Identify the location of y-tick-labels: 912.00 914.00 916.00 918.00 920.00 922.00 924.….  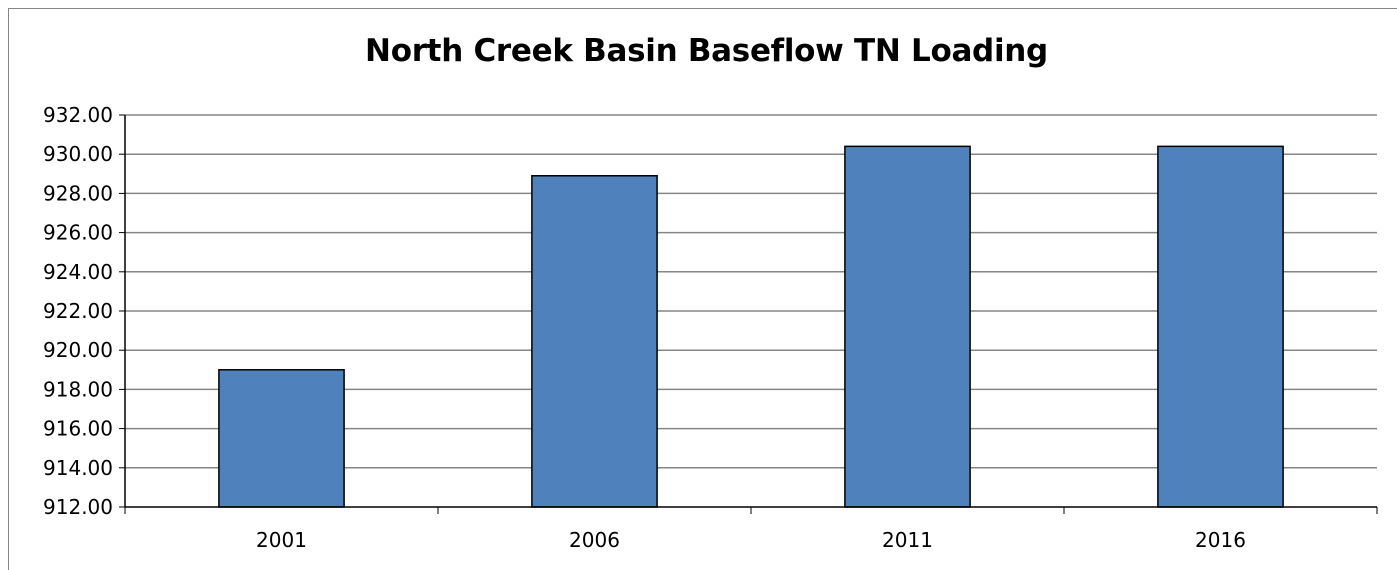
(78, 311).